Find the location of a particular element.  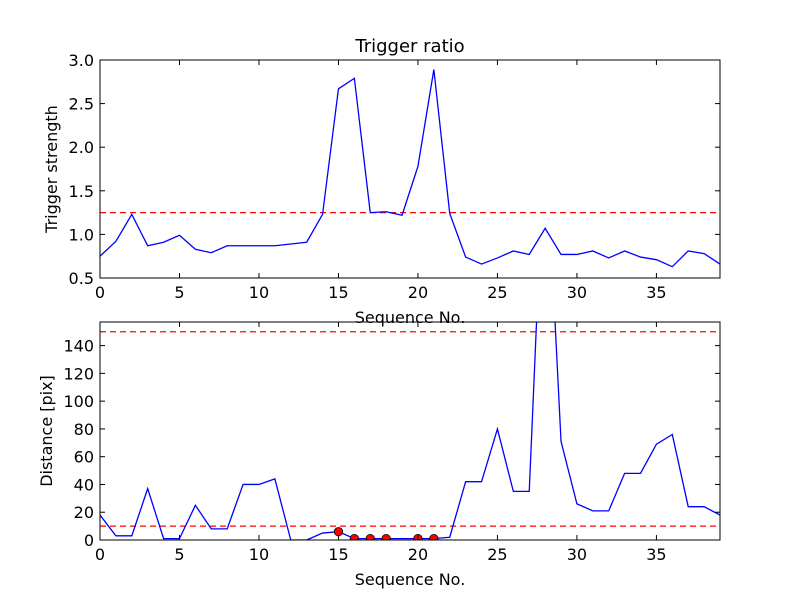

y-tick-label: 3.0 is located at coordinates (81, 60).